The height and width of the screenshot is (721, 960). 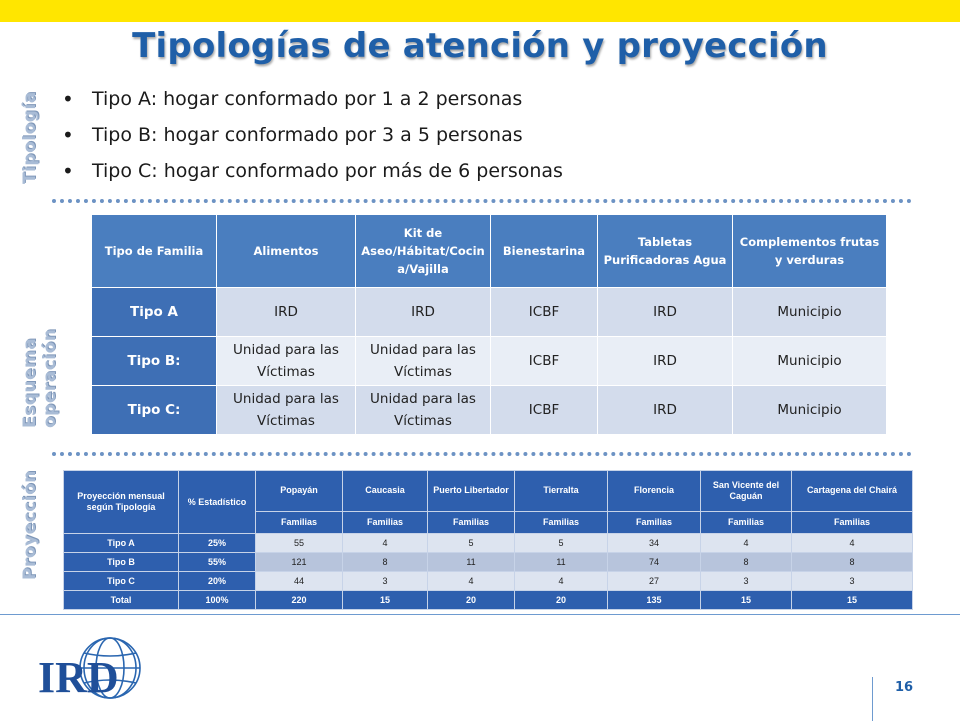 What do you see at coordinates (40, 378) in the screenshot?
I see `side-label-esquema: Esquema operación` at bounding box center [40, 378].